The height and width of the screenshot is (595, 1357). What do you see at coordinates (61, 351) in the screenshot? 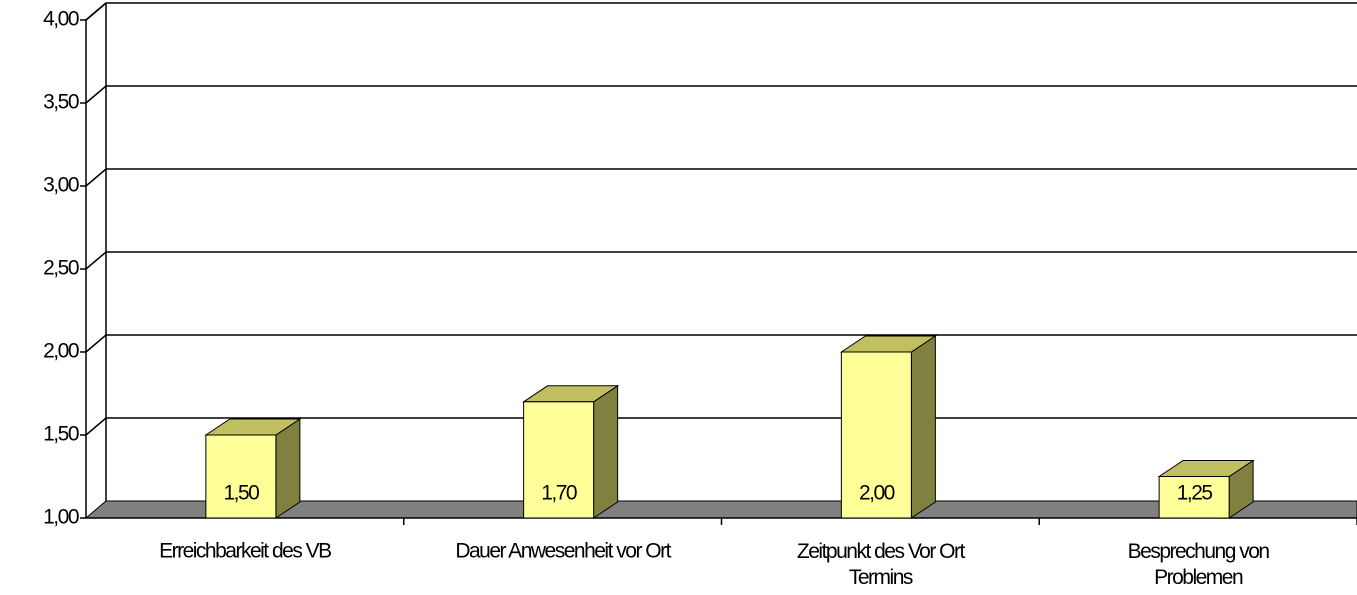
I see `y-tick-label: 2,00` at bounding box center [61, 351].